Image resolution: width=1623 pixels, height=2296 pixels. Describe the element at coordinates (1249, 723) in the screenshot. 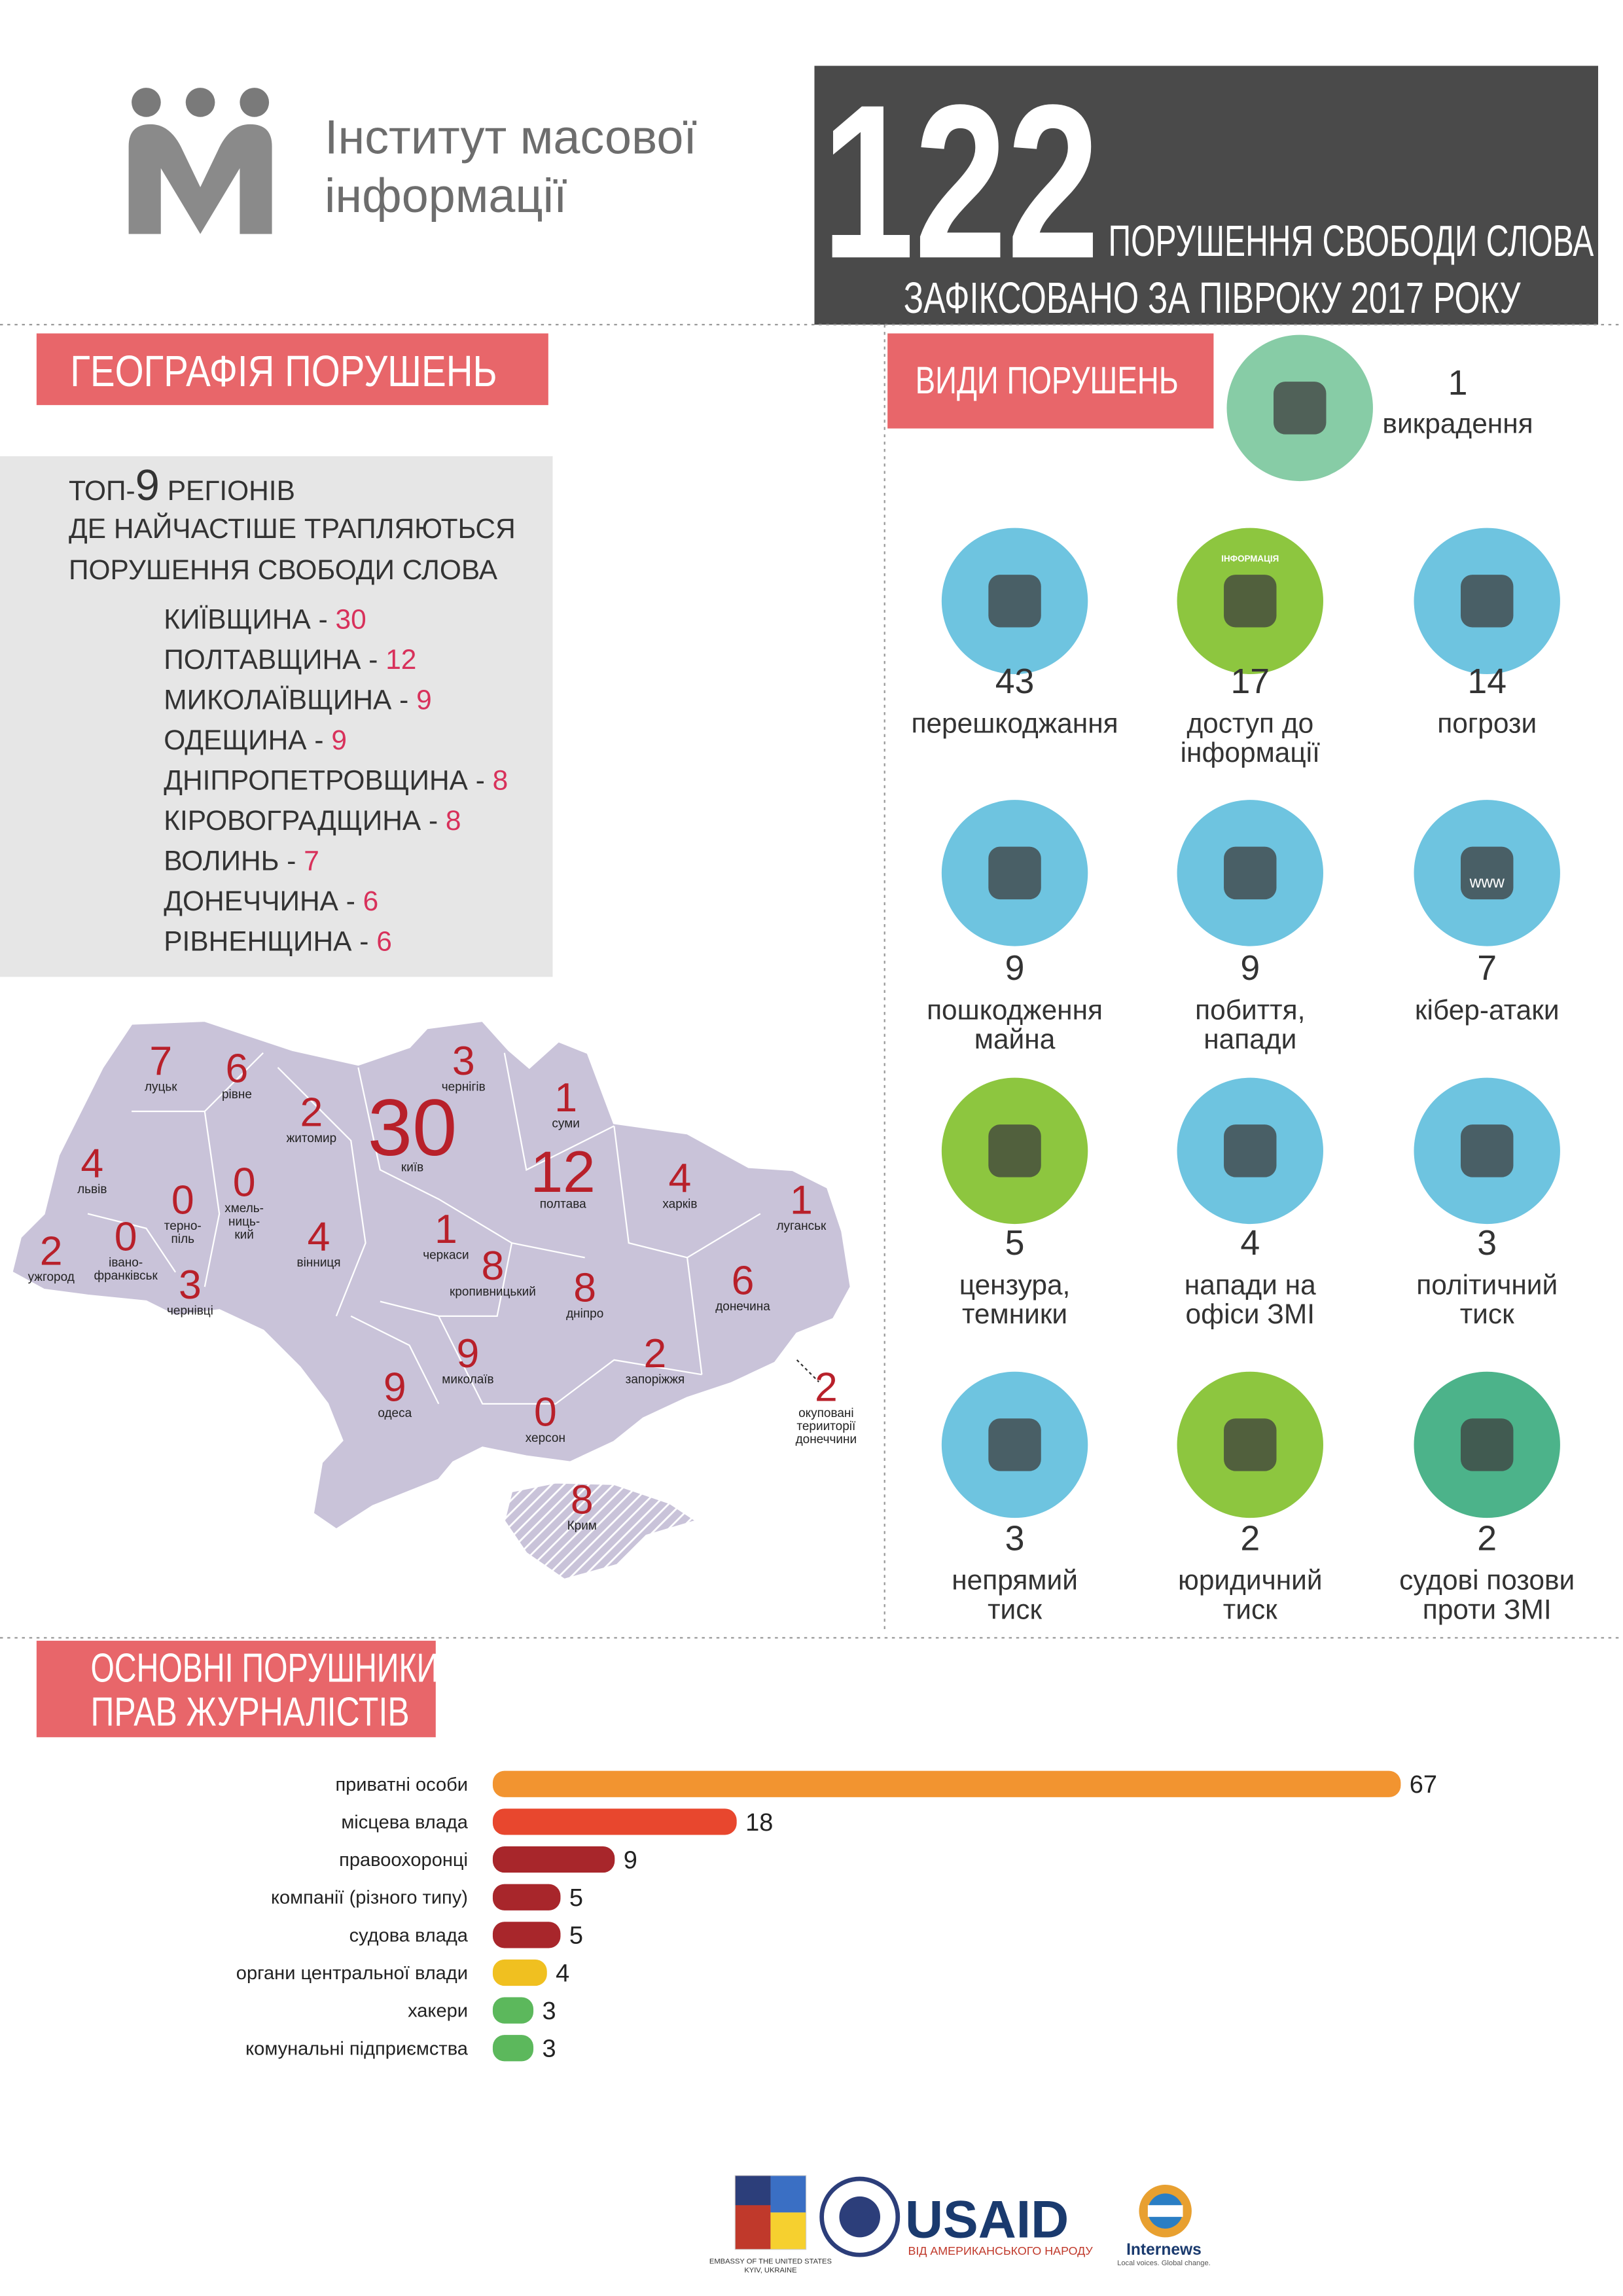

I see `type-label: доступ до` at that location.